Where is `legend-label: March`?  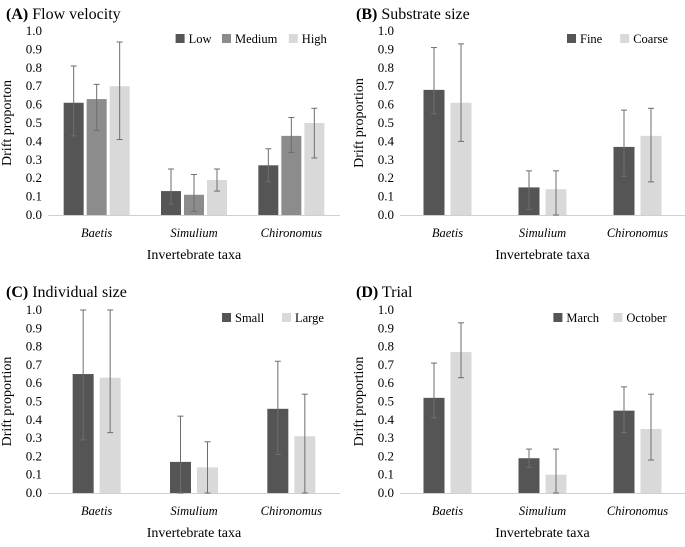 legend-label: March is located at coordinates (582, 318).